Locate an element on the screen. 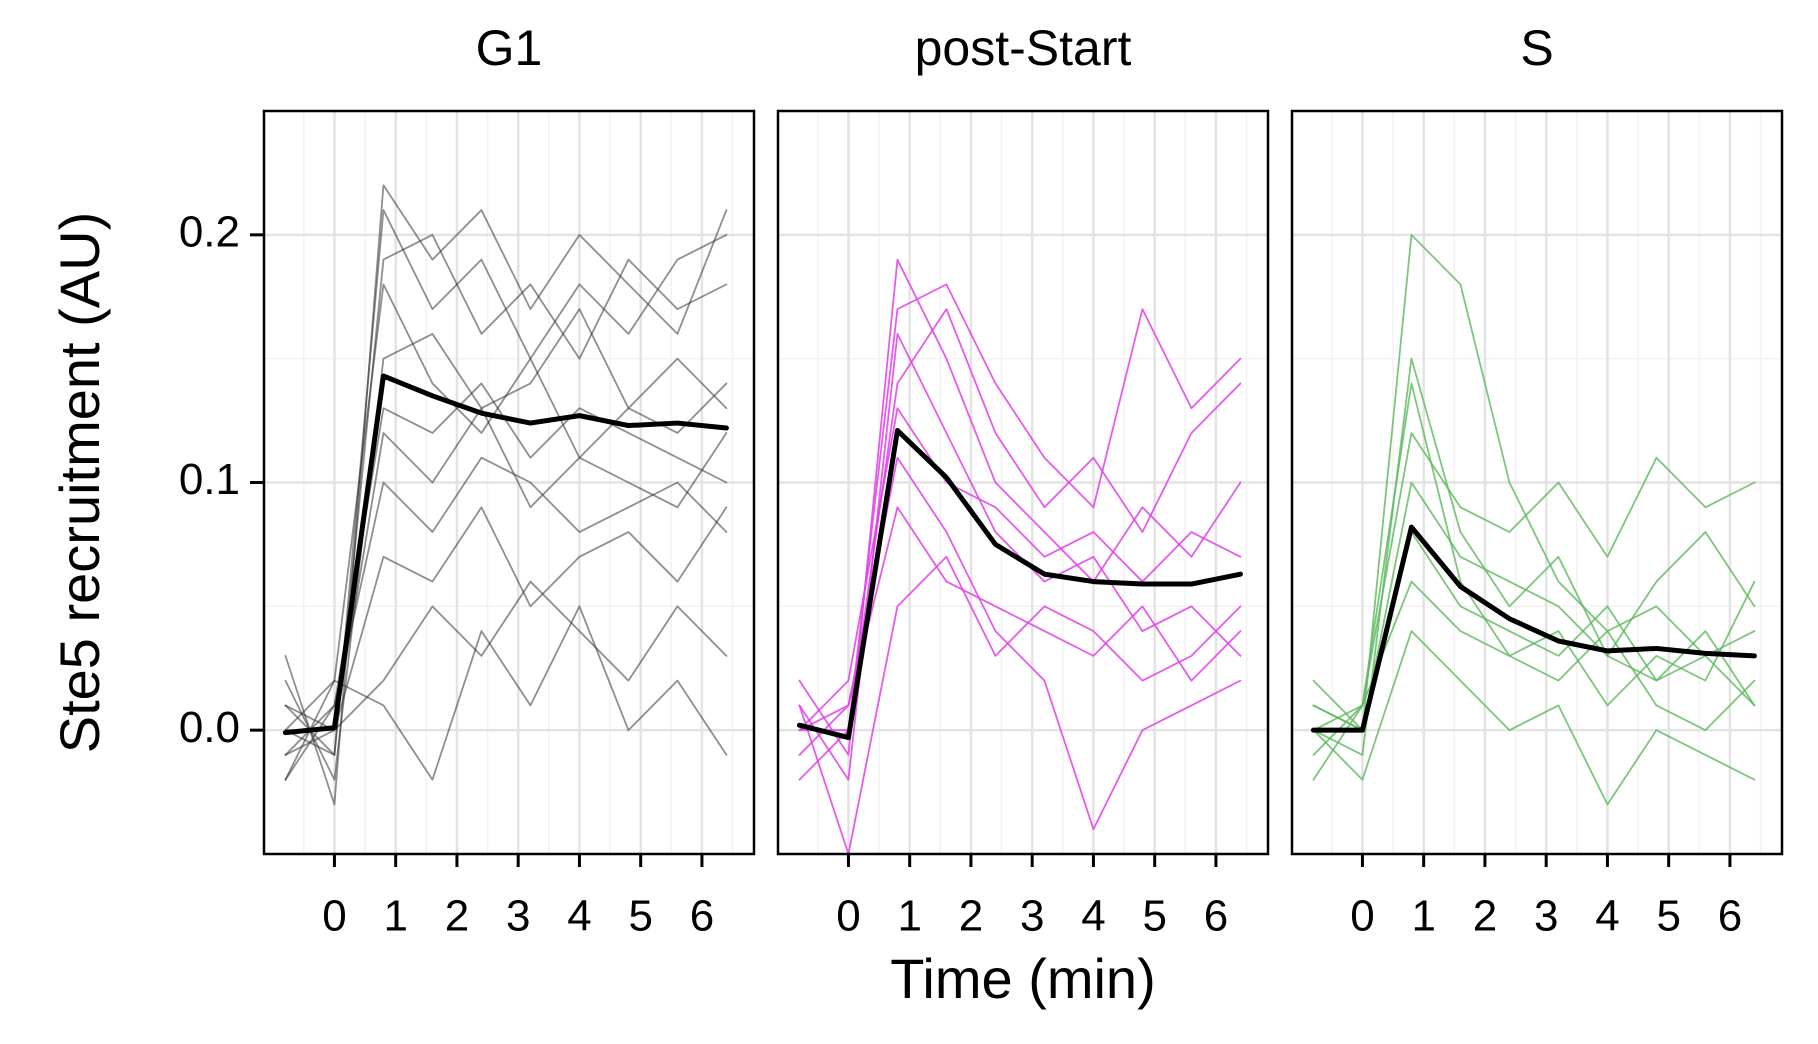 Image resolution: width=1818 pixels, height=1044 pixels. y-tick-label: 0.1 is located at coordinates (209, 479).